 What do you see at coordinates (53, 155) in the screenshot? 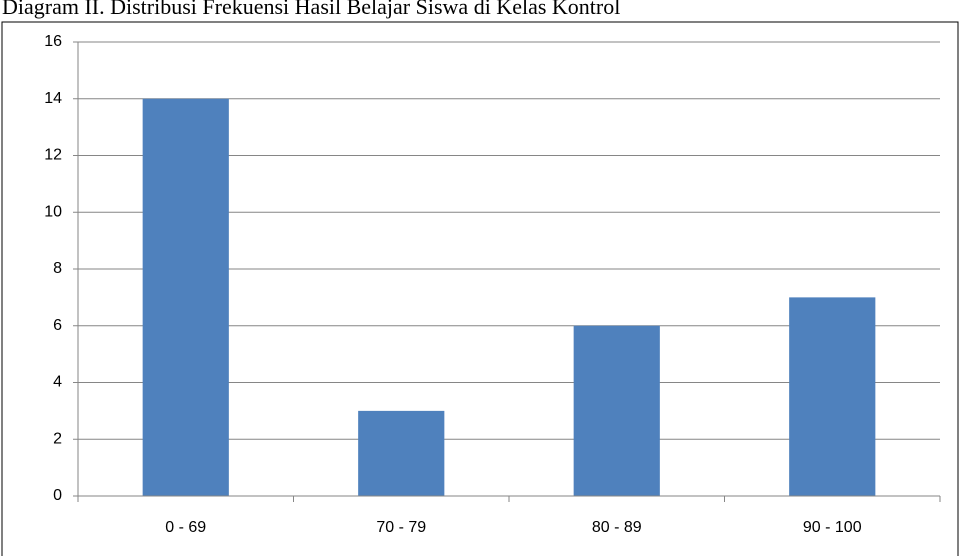
I see `y-tick-label: 12` at bounding box center [53, 155].